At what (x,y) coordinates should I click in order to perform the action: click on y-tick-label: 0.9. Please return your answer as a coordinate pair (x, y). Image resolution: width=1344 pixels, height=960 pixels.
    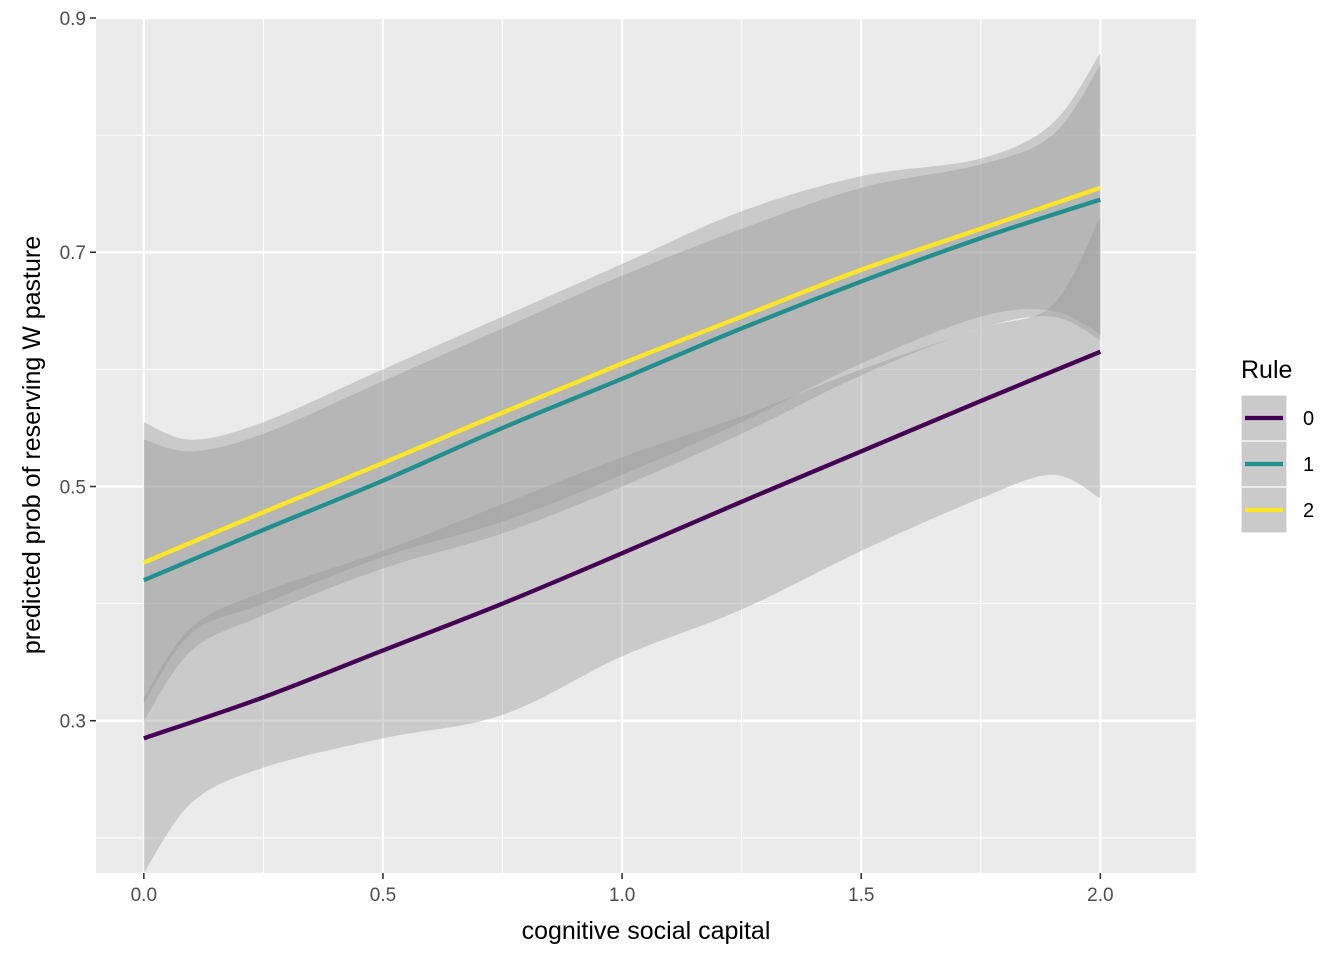
    Looking at the image, I should click on (73, 19).